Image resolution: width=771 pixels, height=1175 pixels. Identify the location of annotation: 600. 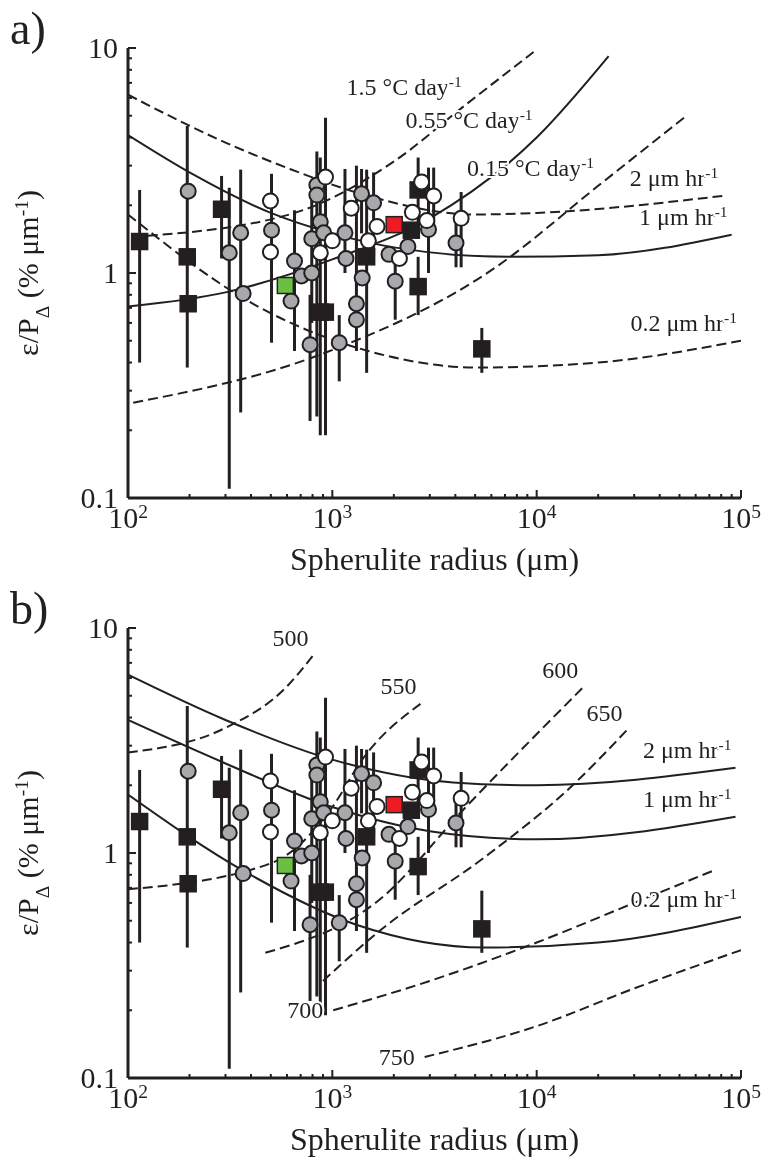
(560, 670).